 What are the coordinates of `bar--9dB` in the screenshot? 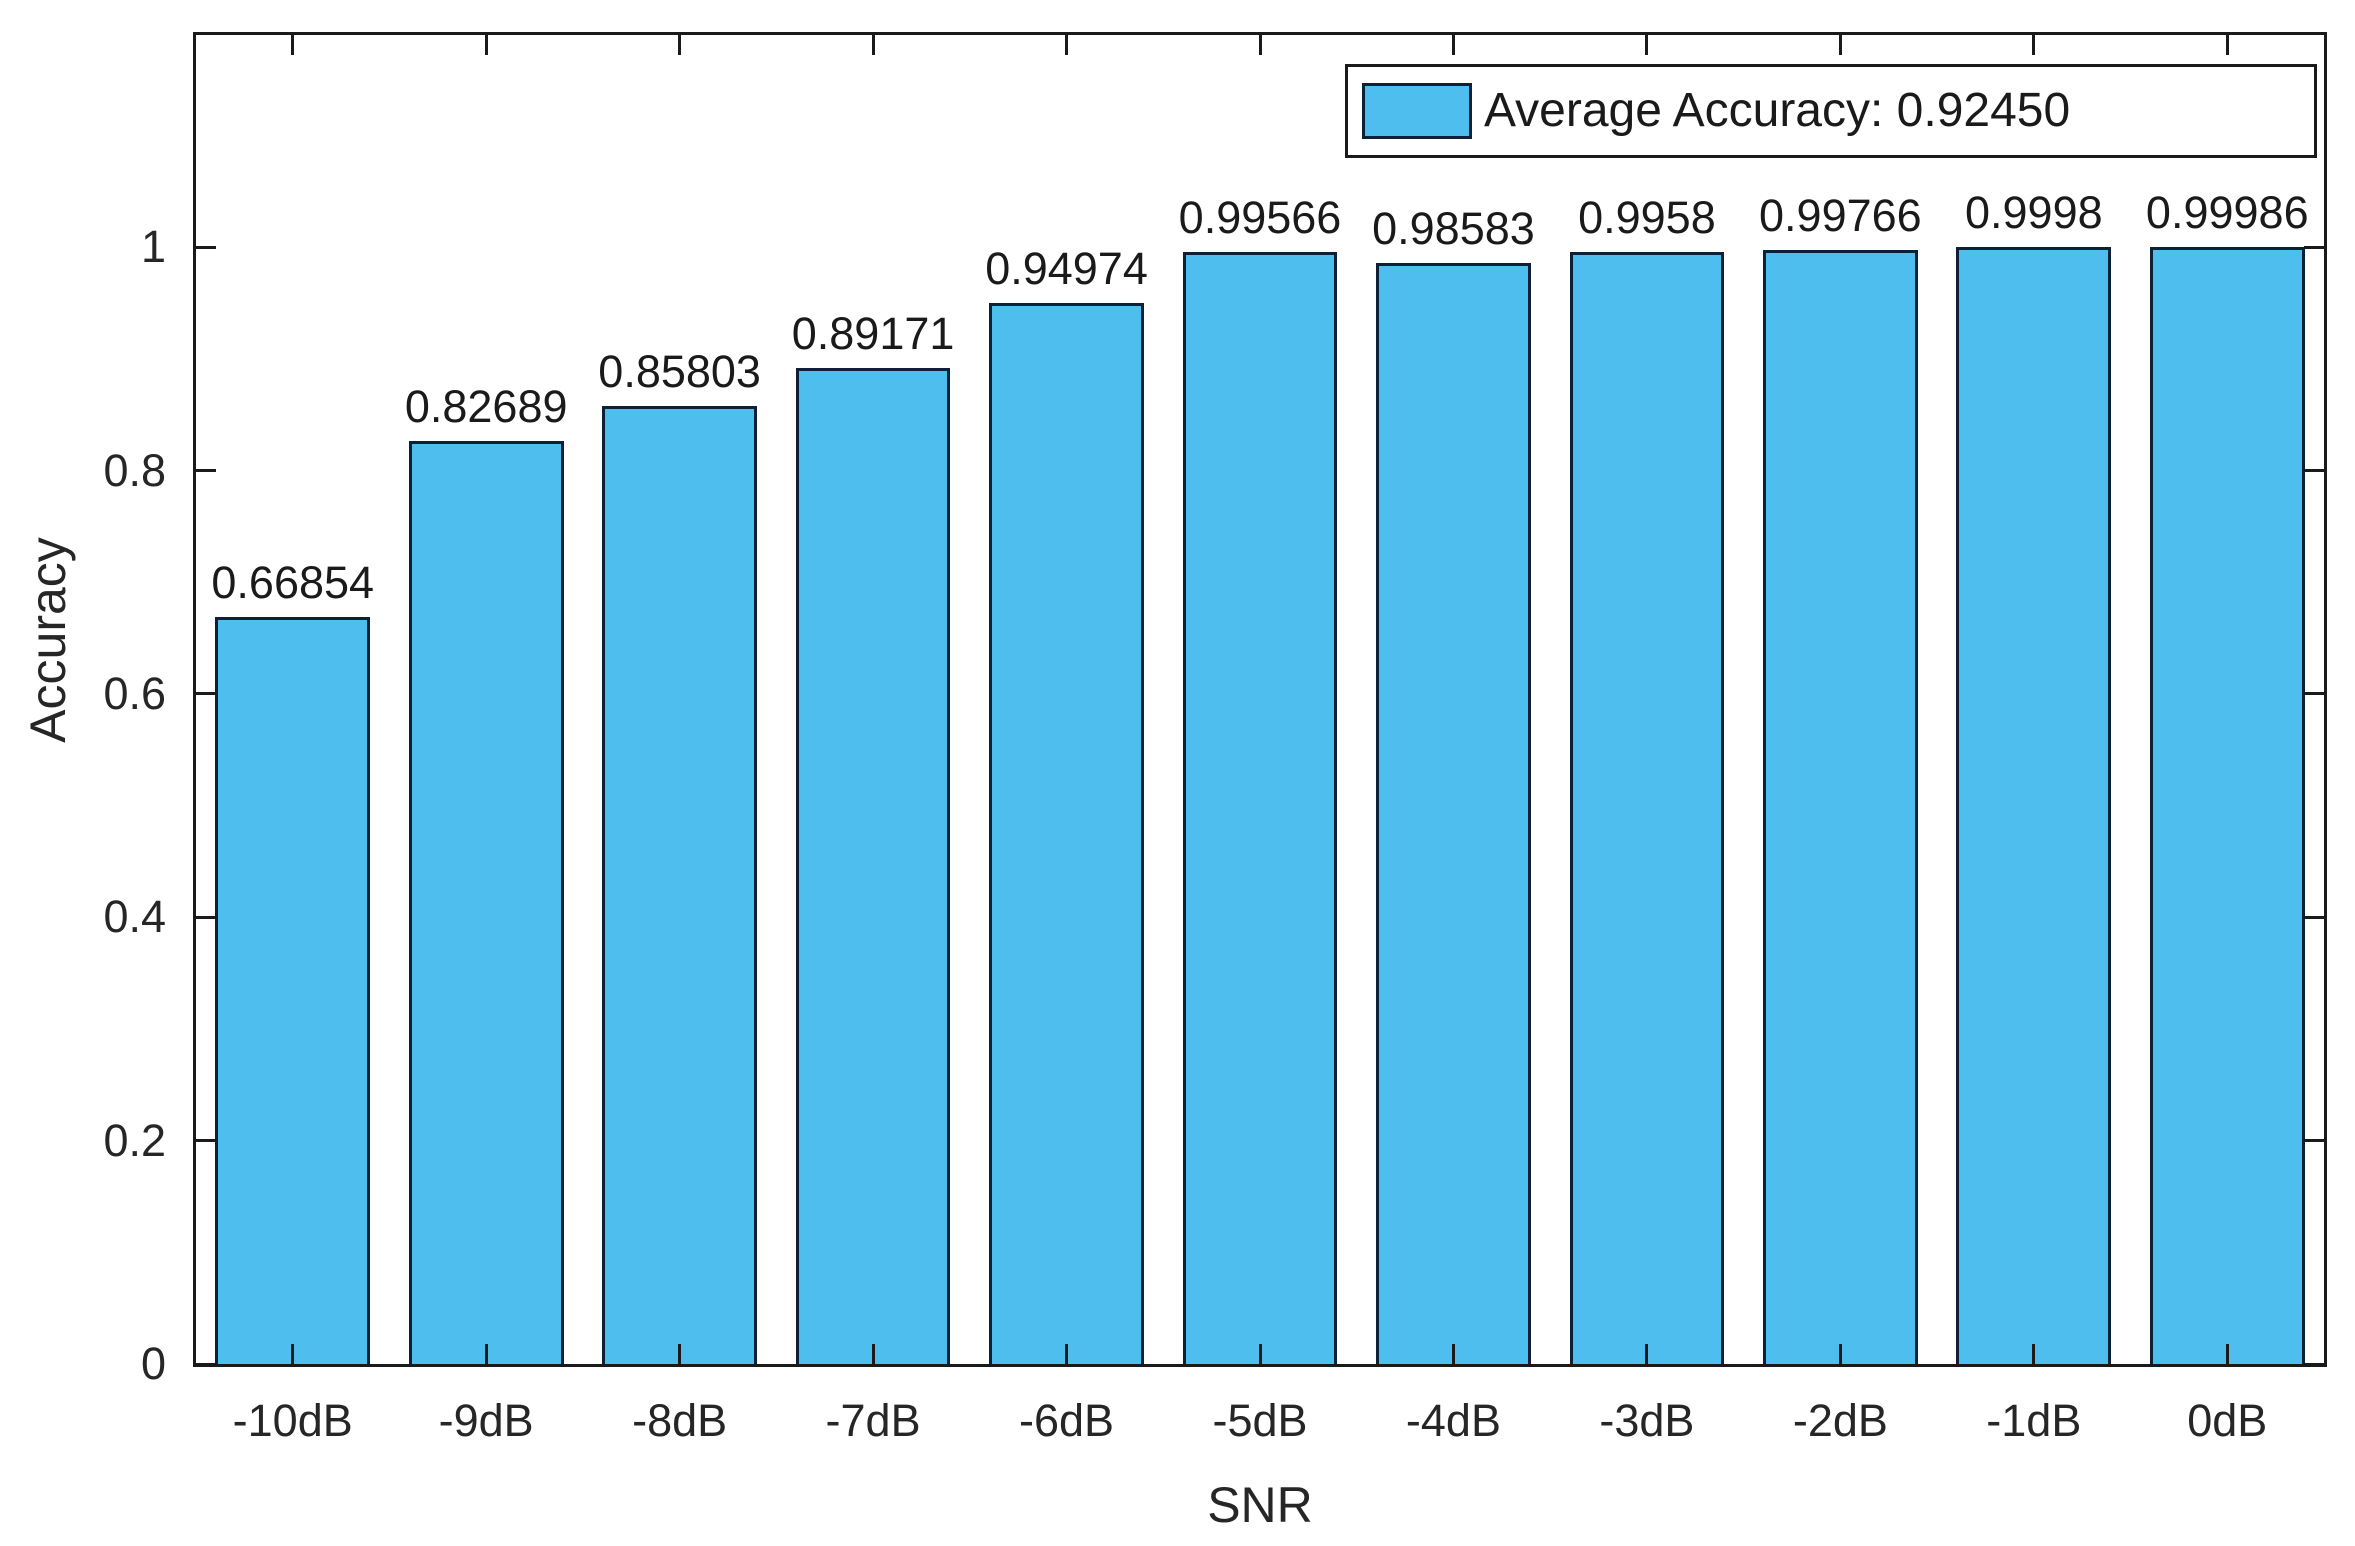 It's located at (486, 902).